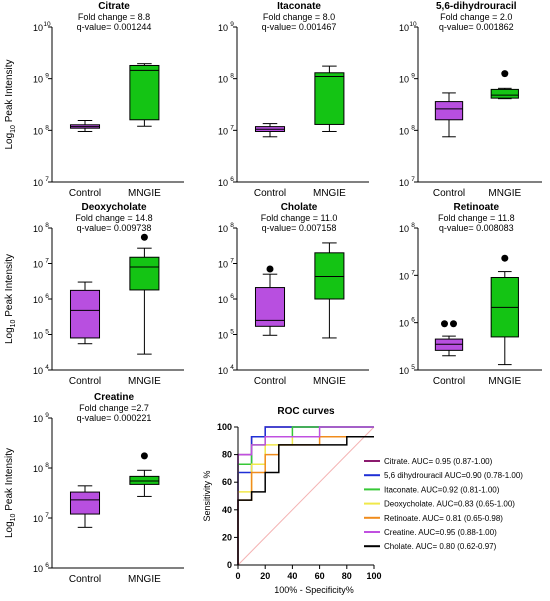 This screenshot has width=550, height=601. What do you see at coordinates (299, 17) in the screenshot?
I see `fold-change-label: Fold change = 8.0` at bounding box center [299, 17].